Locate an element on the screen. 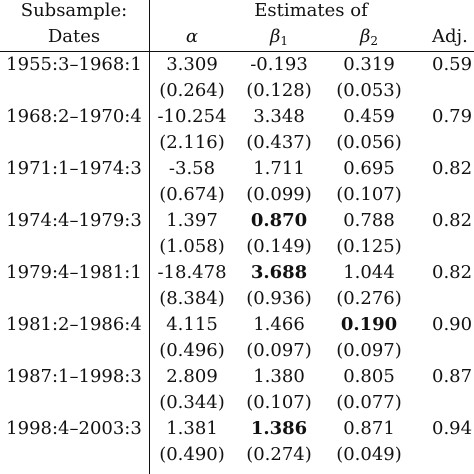 Image resolution: width=474 pixels, height=474 pixels. header-alpha: α is located at coordinates (192, 36).